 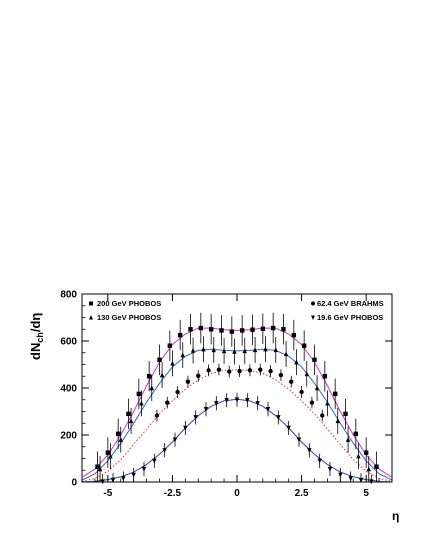 I want to click on x-tick-label: 5, so click(x=366, y=493).